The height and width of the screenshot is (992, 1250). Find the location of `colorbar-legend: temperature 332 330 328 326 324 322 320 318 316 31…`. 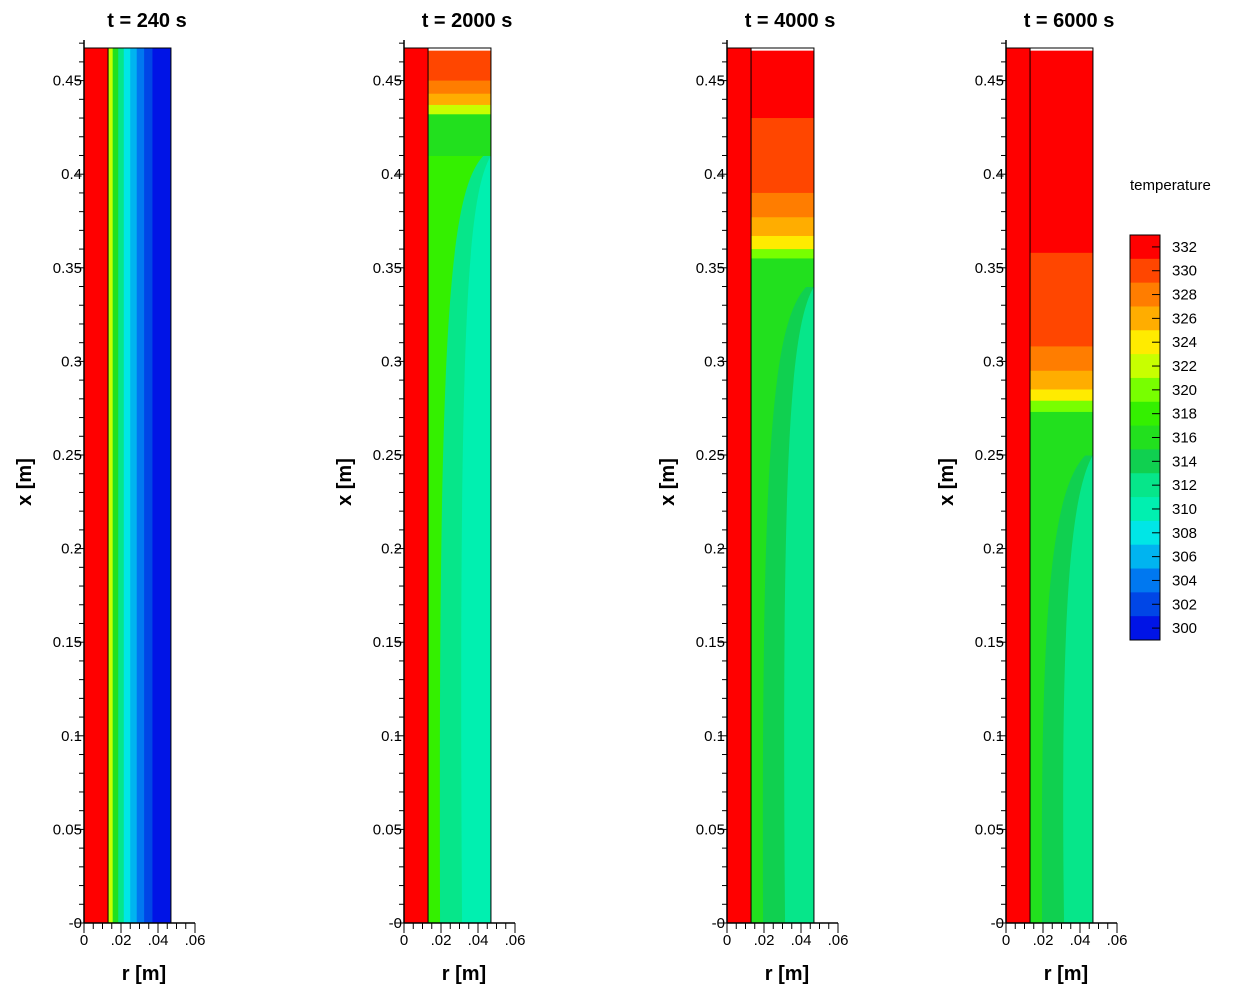

colorbar-legend: temperature 332 330 328 326 324 322 320 318 316 31… is located at coordinates (1170, 409).